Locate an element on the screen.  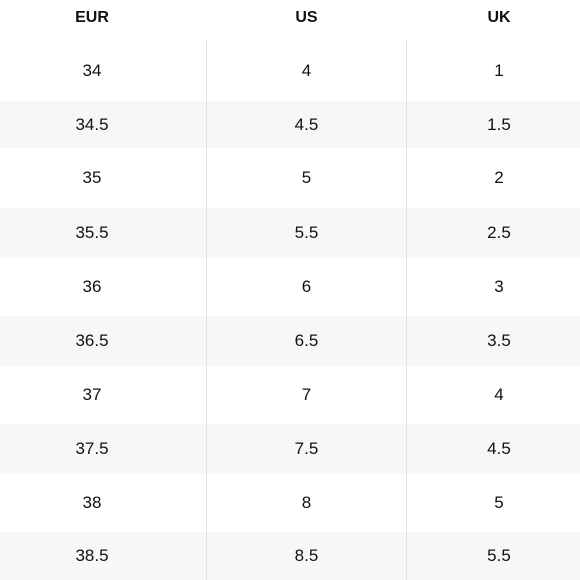
uk-cell: 4 is located at coordinates (499, 394).